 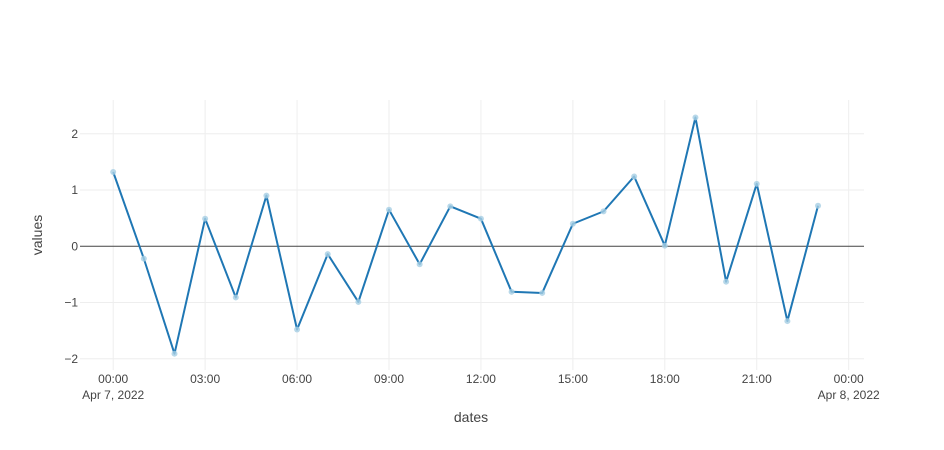 What do you see at coordinates (757, 379) in the screenshot?
I see `x-tick-label: 21:00` at bounding box center [757, 379].